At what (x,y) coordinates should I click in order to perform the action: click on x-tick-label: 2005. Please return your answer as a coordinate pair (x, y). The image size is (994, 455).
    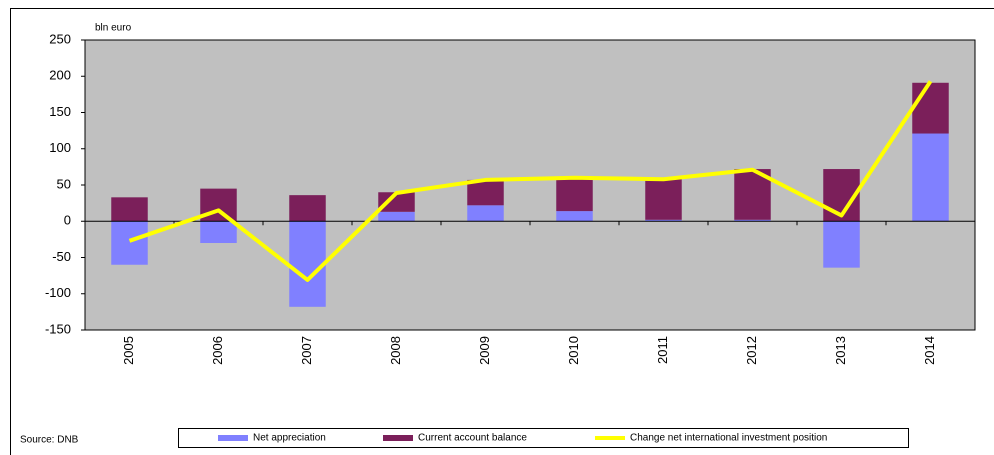
    Looking at the image, I should click on (128, 350).